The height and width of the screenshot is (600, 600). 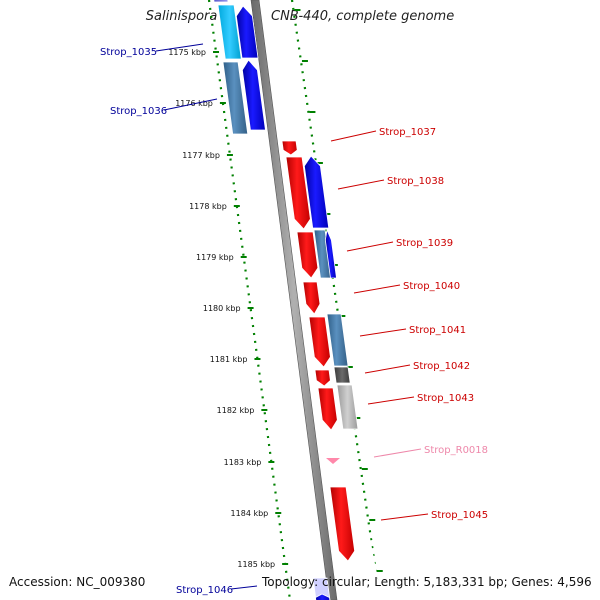 What do you see at coordinates (201, 155) in the screenshot?
I see `kbp-tick-label: 1177 kbp` at bounding box center [201, 155].